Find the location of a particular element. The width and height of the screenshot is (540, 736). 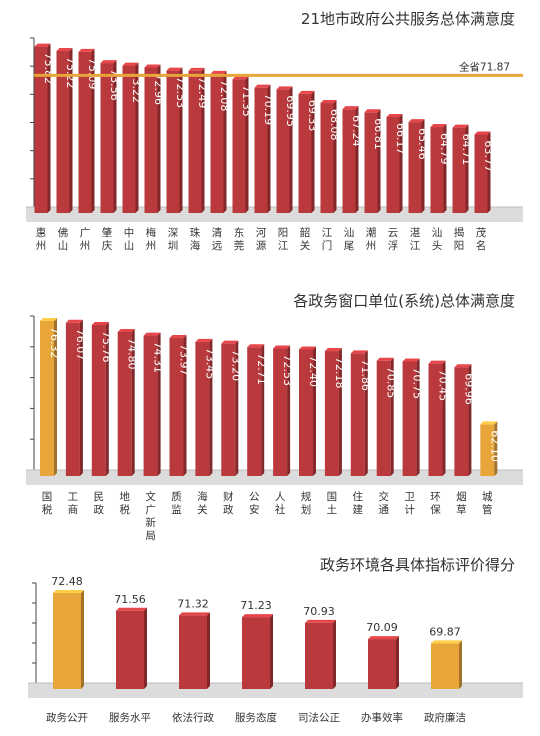

value-label: 69.87 is located at coordinates (445, 631).